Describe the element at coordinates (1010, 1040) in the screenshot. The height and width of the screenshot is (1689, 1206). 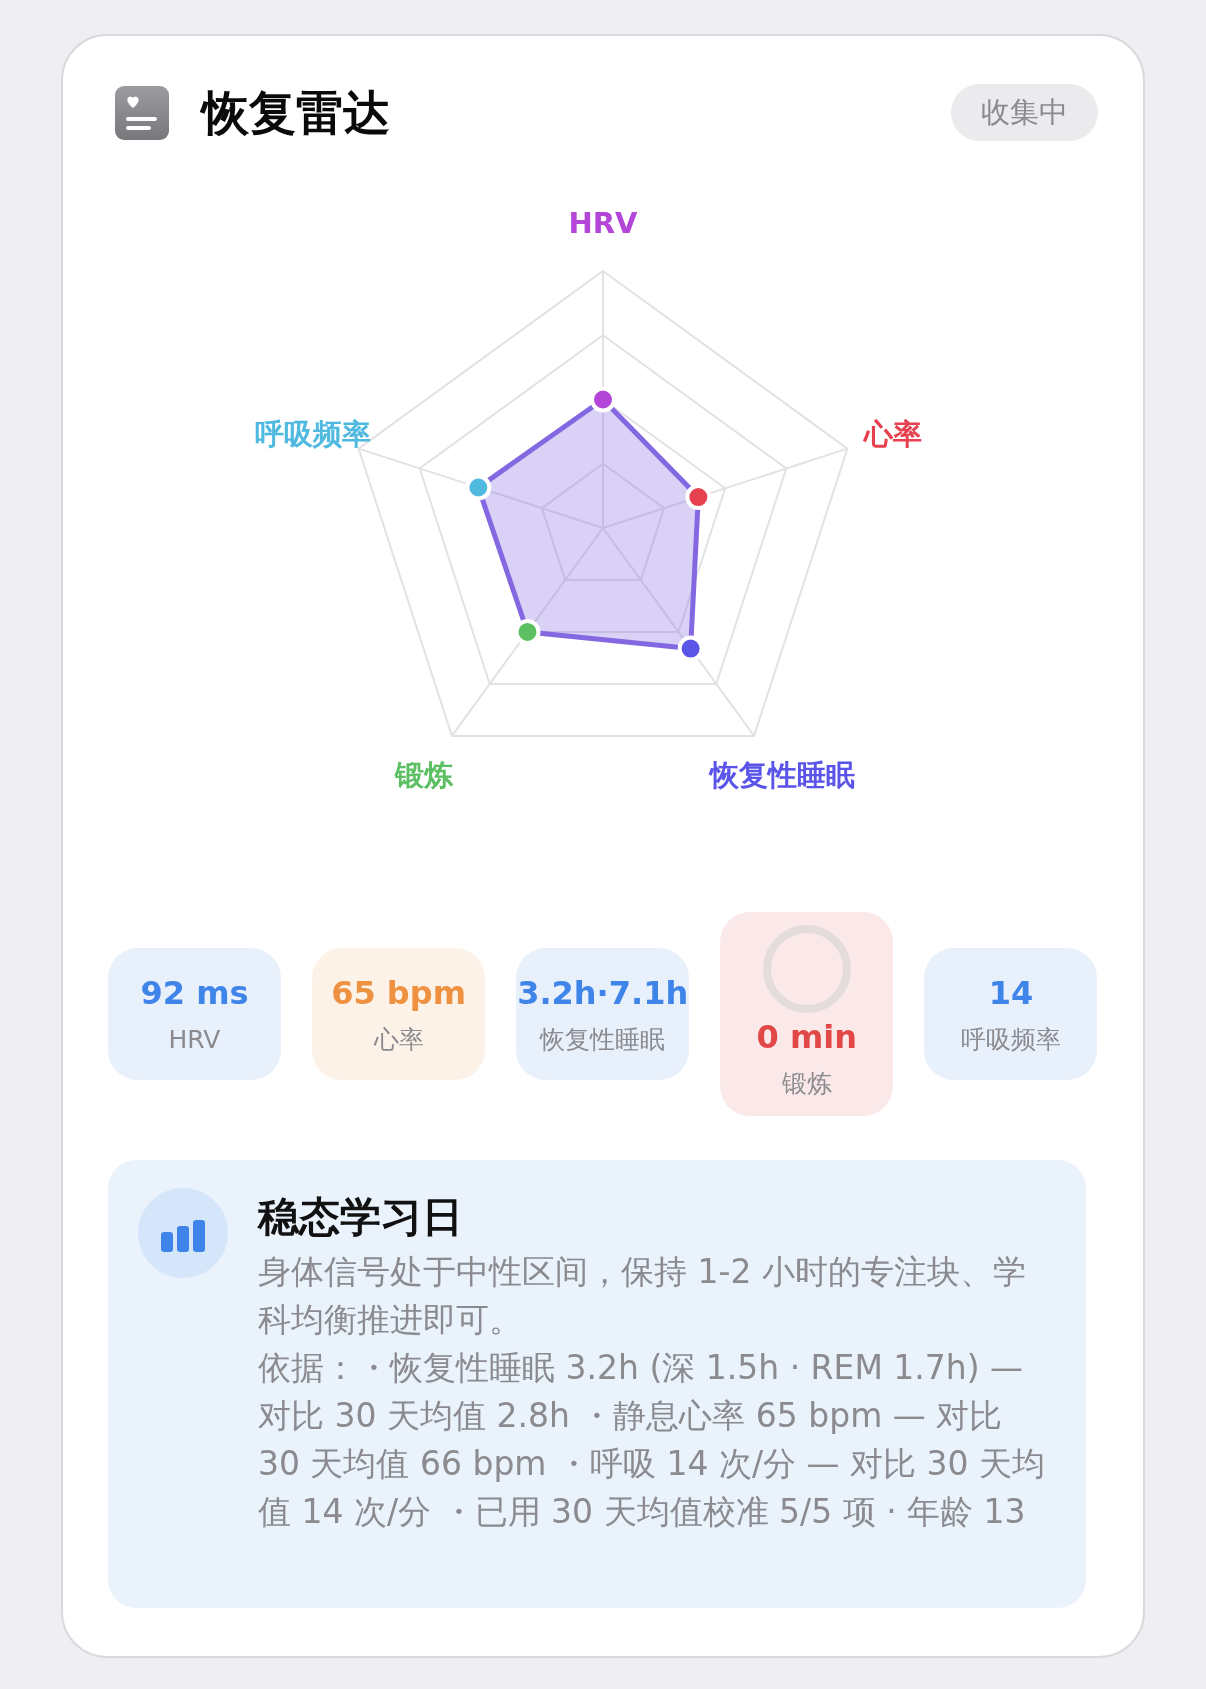
I see `text: 呼吸频率` at that location.